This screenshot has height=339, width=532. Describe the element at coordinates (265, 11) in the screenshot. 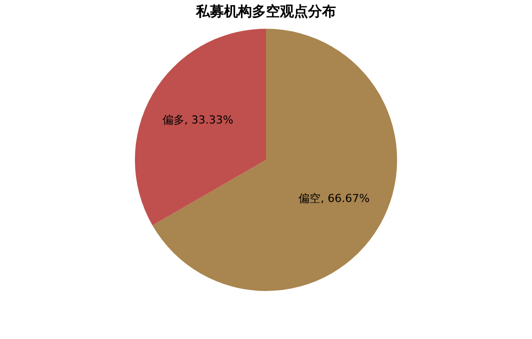

I see `chart-title: 私募机构多空观点分布` at that location.